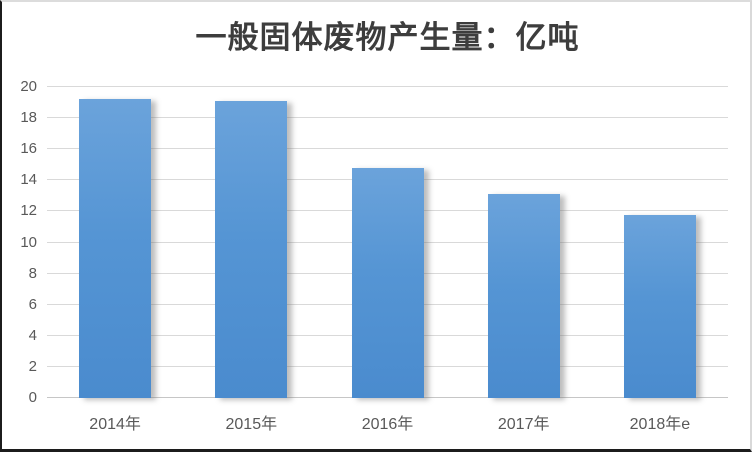 The width and height of the screenshot is (752, 452). What do you see at coordinates (251, 249) in the screenshot?
I see `bar-2015年` at bounding box center [251, 249].